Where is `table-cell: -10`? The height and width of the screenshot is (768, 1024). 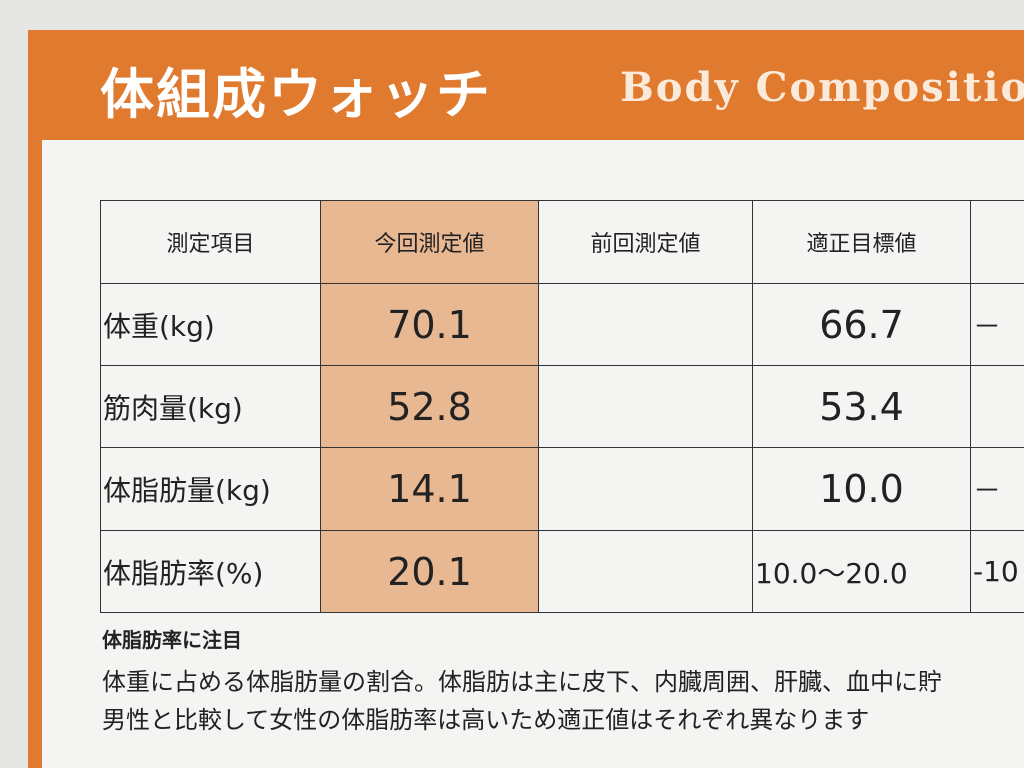
table-cell: -10 is located at coordinates (997, 571).